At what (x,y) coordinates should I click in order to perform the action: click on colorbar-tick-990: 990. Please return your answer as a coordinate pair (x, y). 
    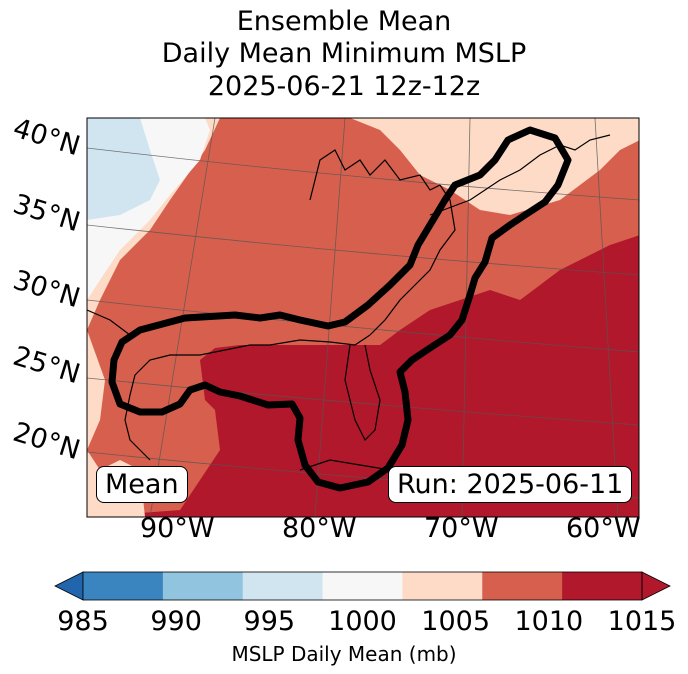
    Looking at the image, I should click on (176, 621).